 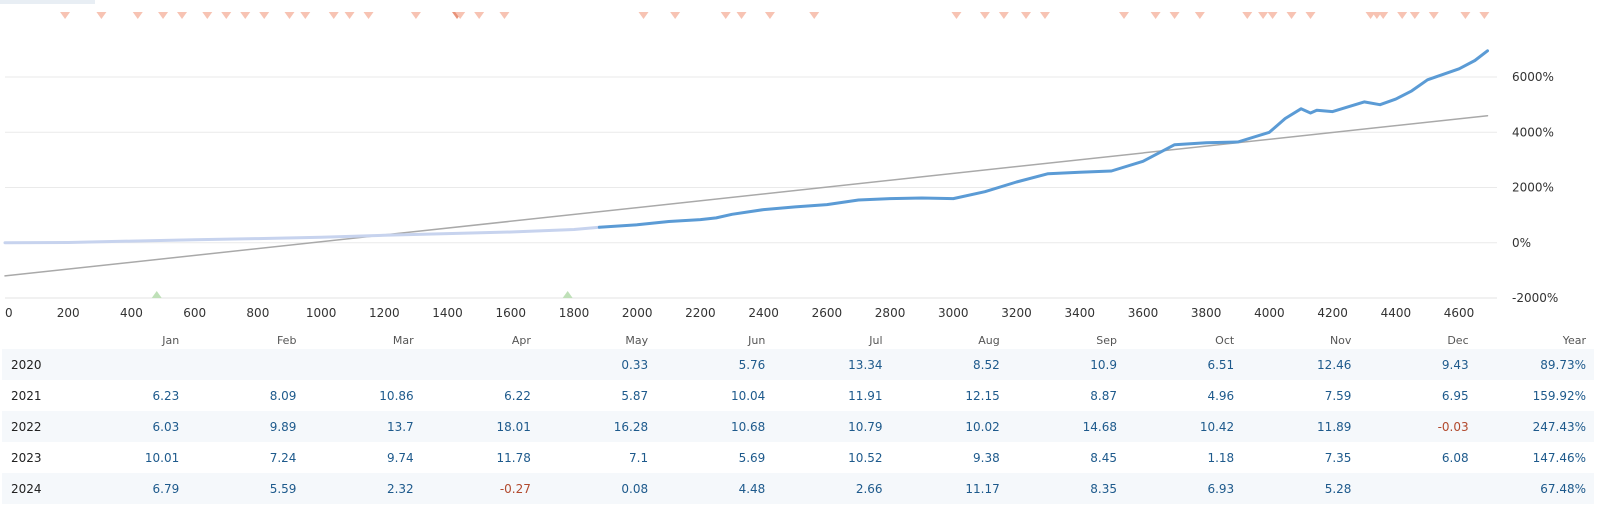 What do you see at coordinates (129, 457) in the screenshot?
I see `monthly-value-cell: 10.01` at bounding box center [129, 457].